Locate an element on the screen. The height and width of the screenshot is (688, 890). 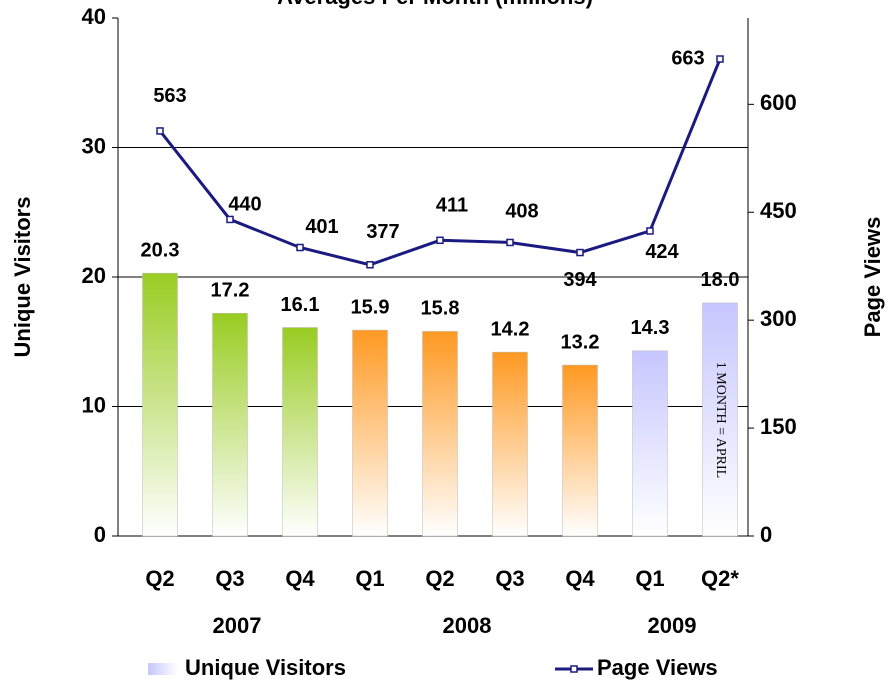
line-value-label: 440 is located at coordinates (244, 205).